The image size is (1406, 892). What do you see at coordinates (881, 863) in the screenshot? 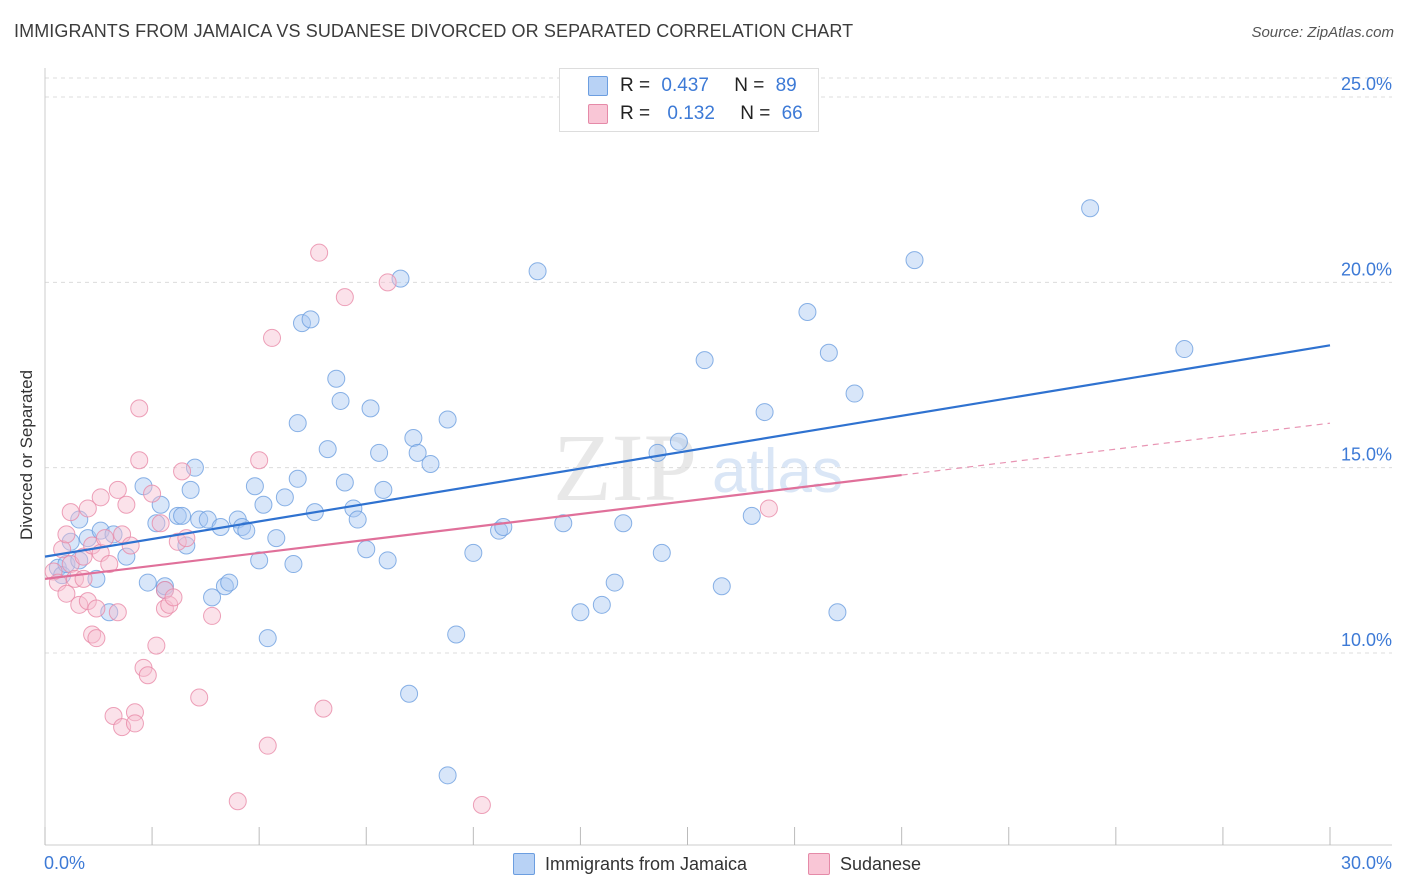
I see `legend-label-sudanese: Sudanese` at bounding box center [881, 863].